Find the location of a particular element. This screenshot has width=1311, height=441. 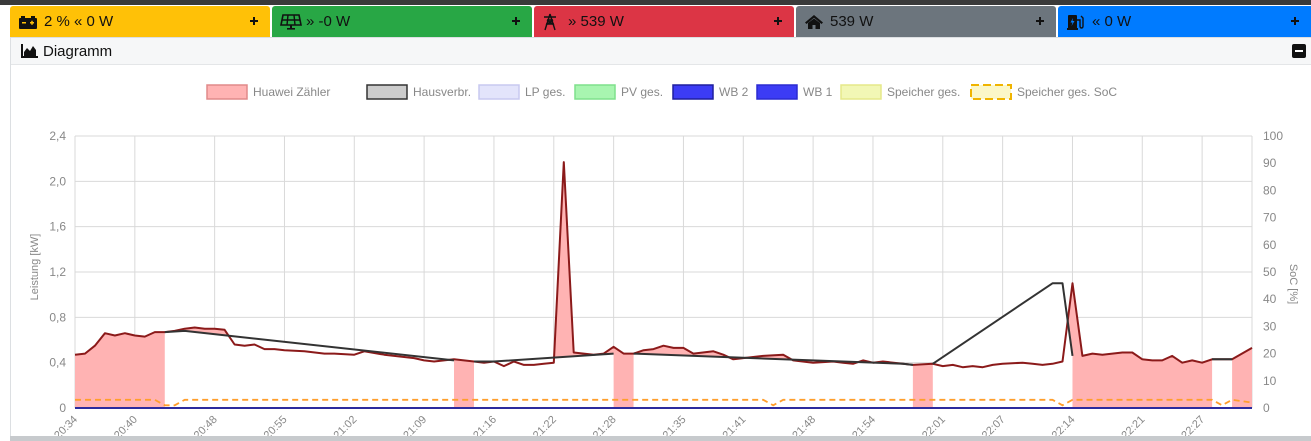

y2-axis-ticks: 0 10 20 30 40 50 60 70 80 90 100 is located at coordinates (1273, 272).